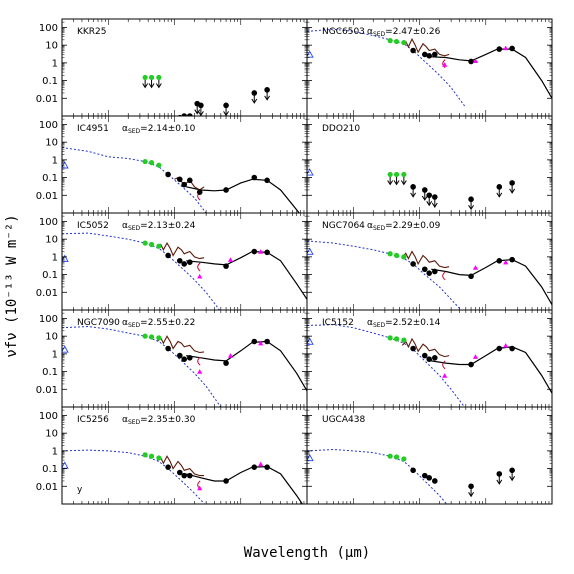 The width and height of the screenshot is (574, 574). What do you see at coordinates (159, 129) in the screenshot?
I see `panel-alpha: αSED=2.14±0.10` at bounding box center [159, 129].